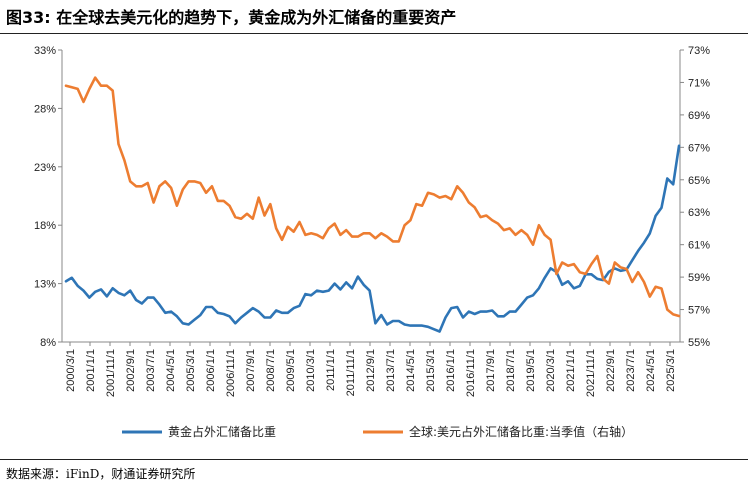 This screenshot has width=748, height=490. I want to click on right-tick-label: 73%, so click(699, 51).